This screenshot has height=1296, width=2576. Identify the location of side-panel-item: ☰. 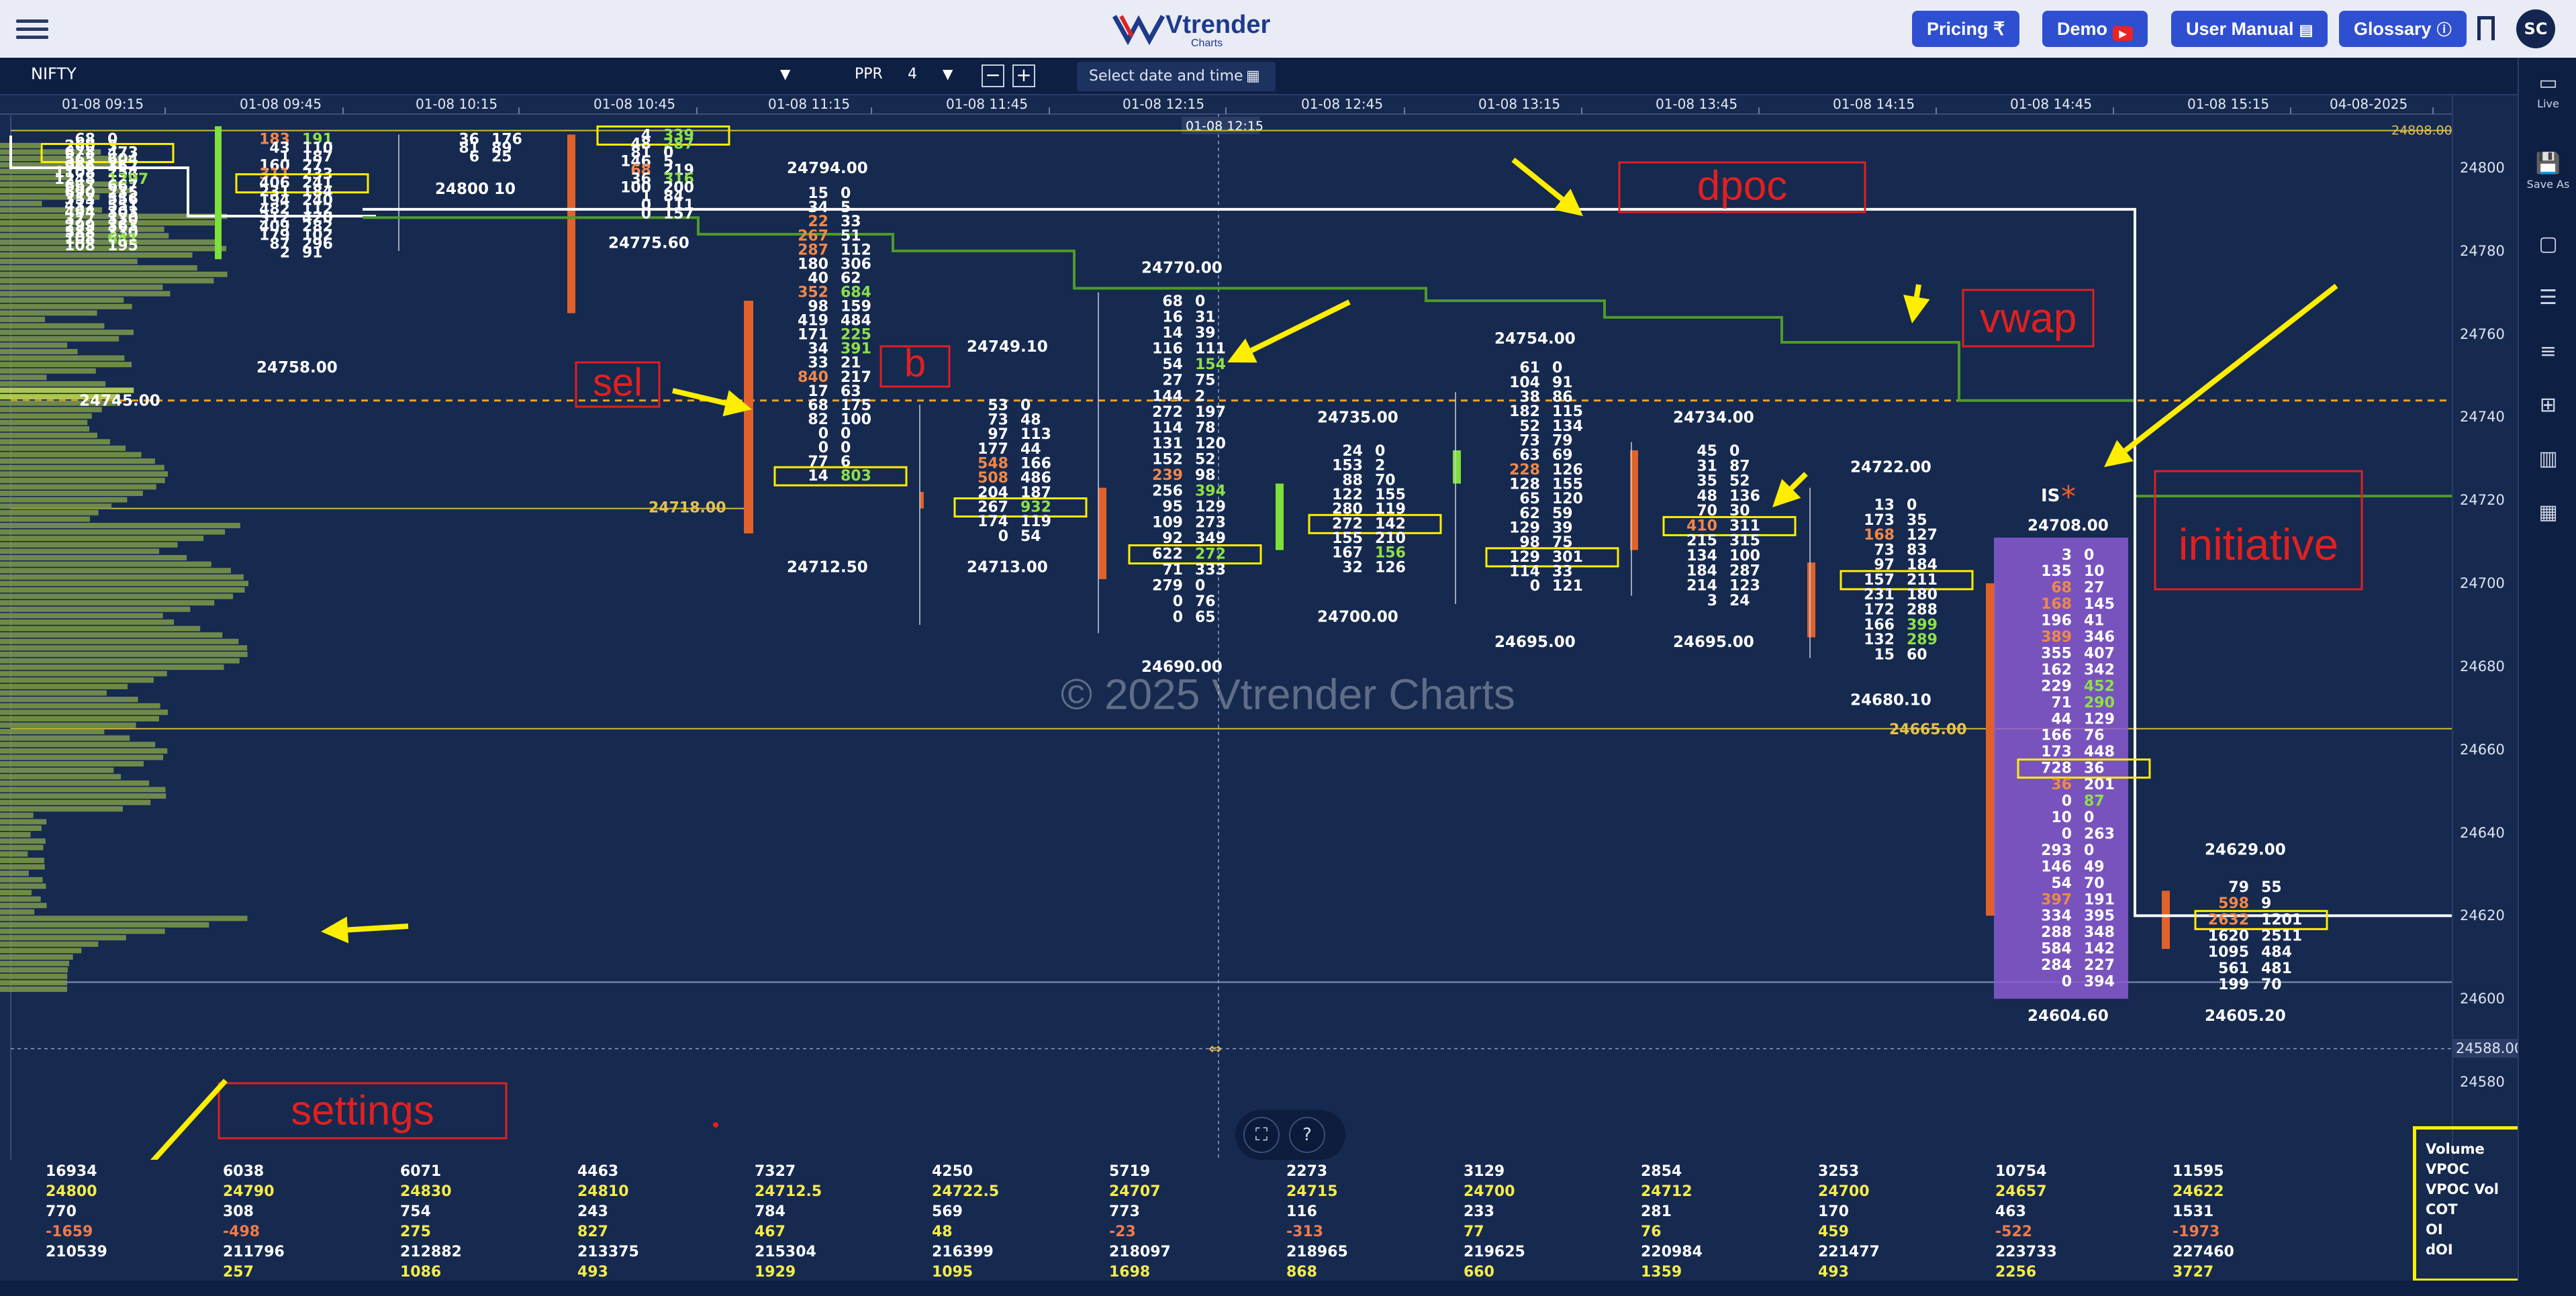
(2547, 297).